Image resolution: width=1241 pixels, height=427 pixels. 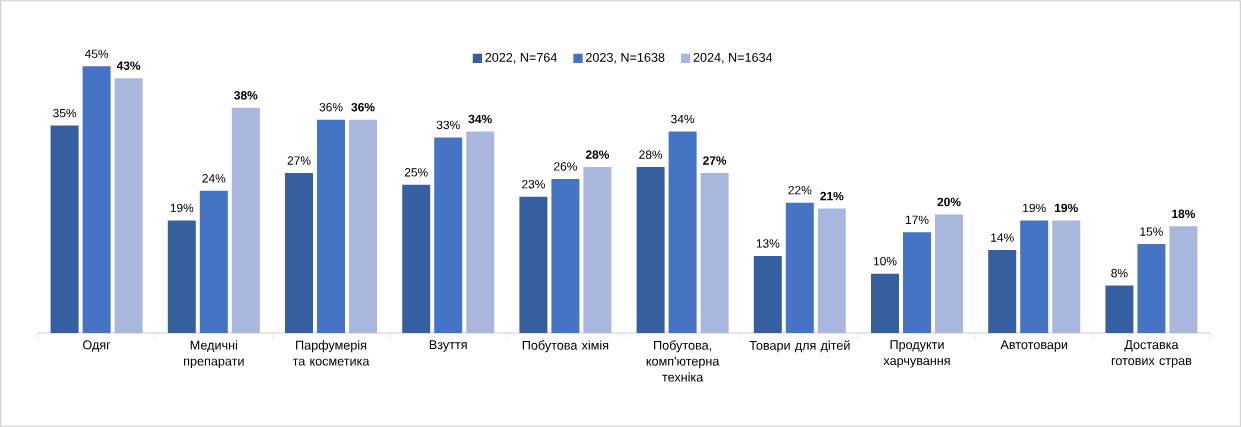 I want to click on x-tick-label: Медичні препарати, so click(x=214, y=354).